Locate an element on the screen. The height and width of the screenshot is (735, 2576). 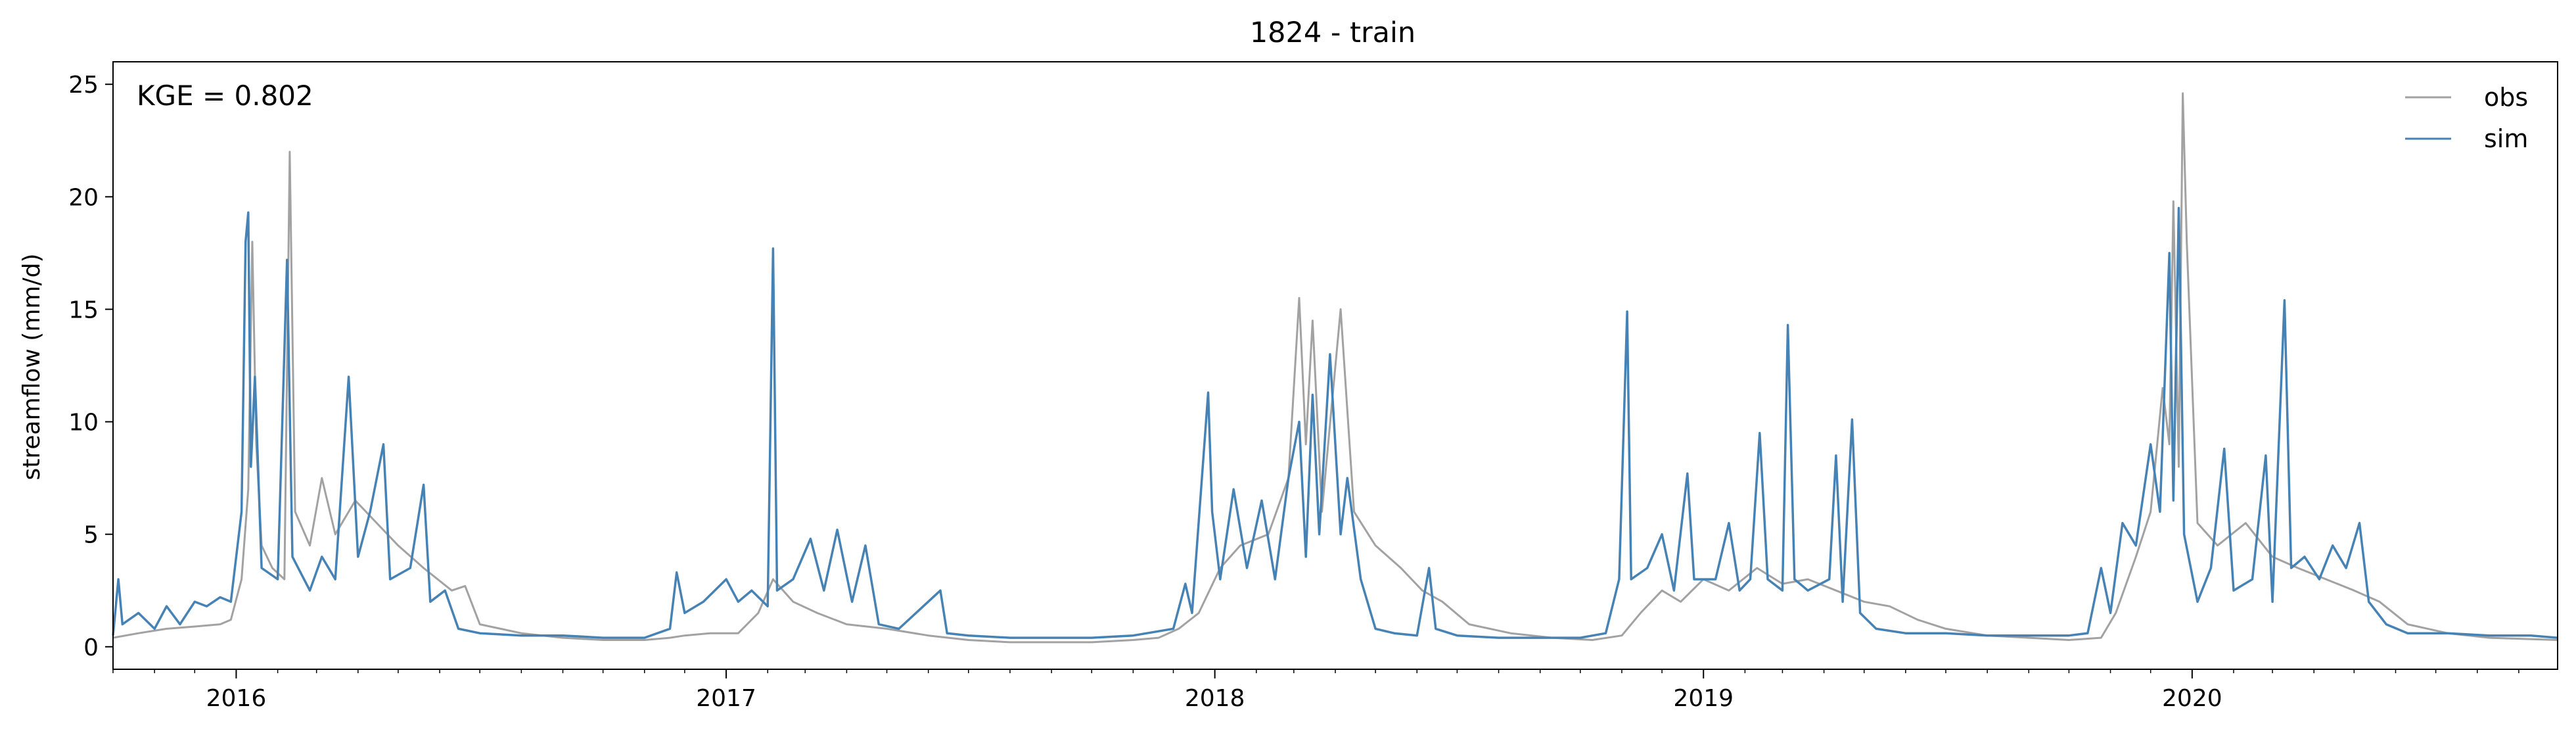
x-tick-label: 2017 is located at coordinates (726, 698).